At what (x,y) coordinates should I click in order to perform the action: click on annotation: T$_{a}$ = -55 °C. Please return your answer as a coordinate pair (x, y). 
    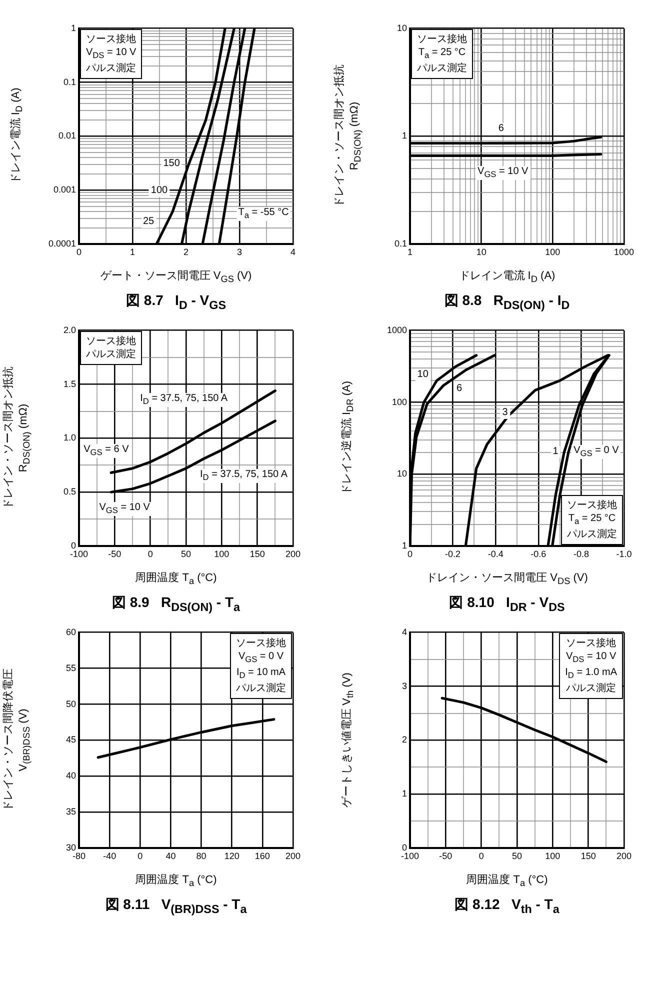
    Looking at the image, I should click on (263, 213).